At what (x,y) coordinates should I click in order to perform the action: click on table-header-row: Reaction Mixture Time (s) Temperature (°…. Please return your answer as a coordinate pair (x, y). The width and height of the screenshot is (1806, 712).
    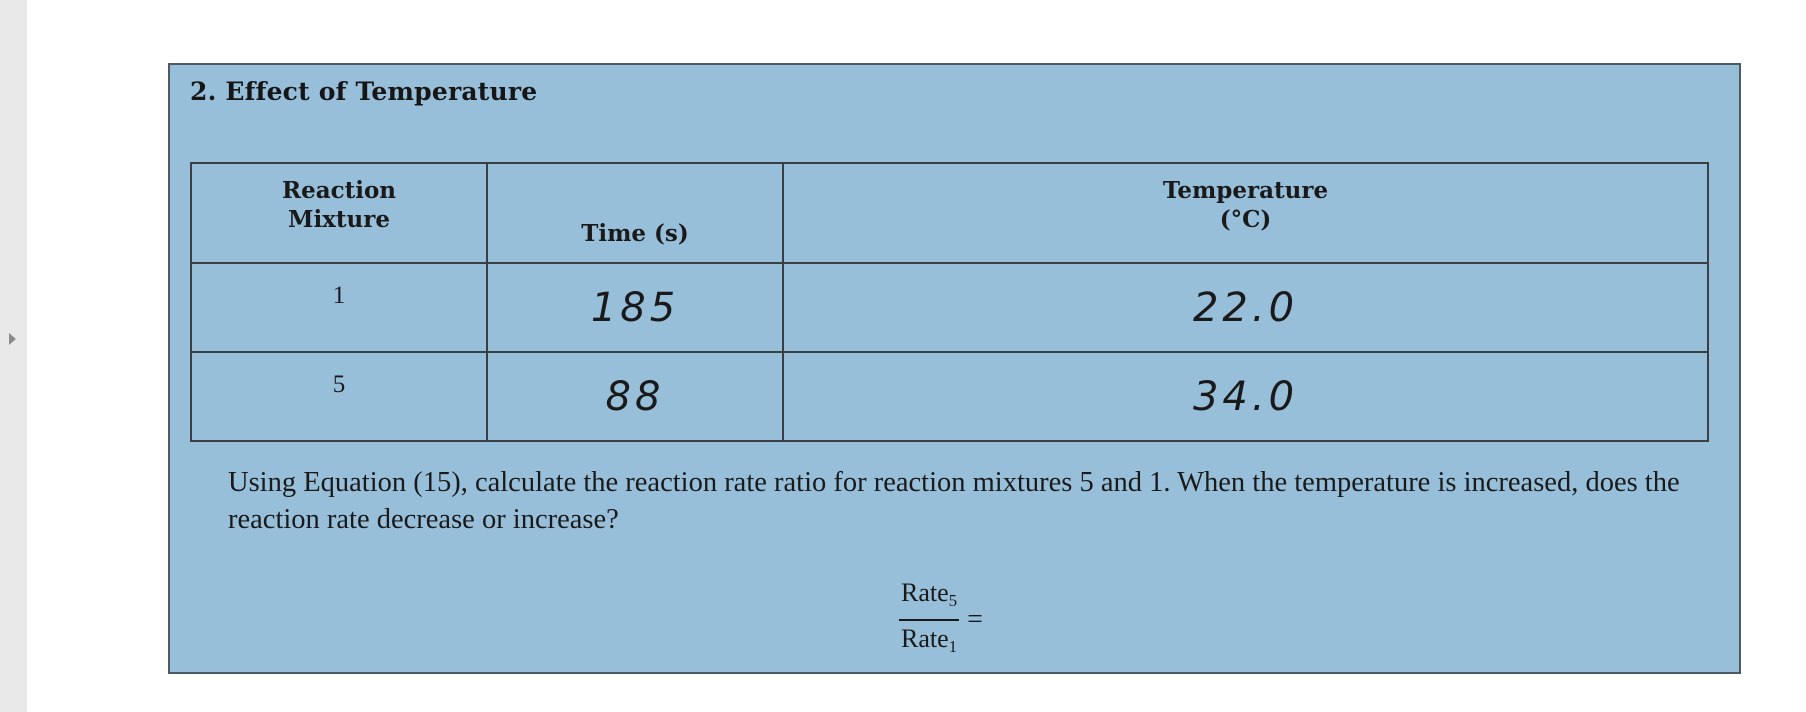
    Looking at the image, I should click on (949, 213).